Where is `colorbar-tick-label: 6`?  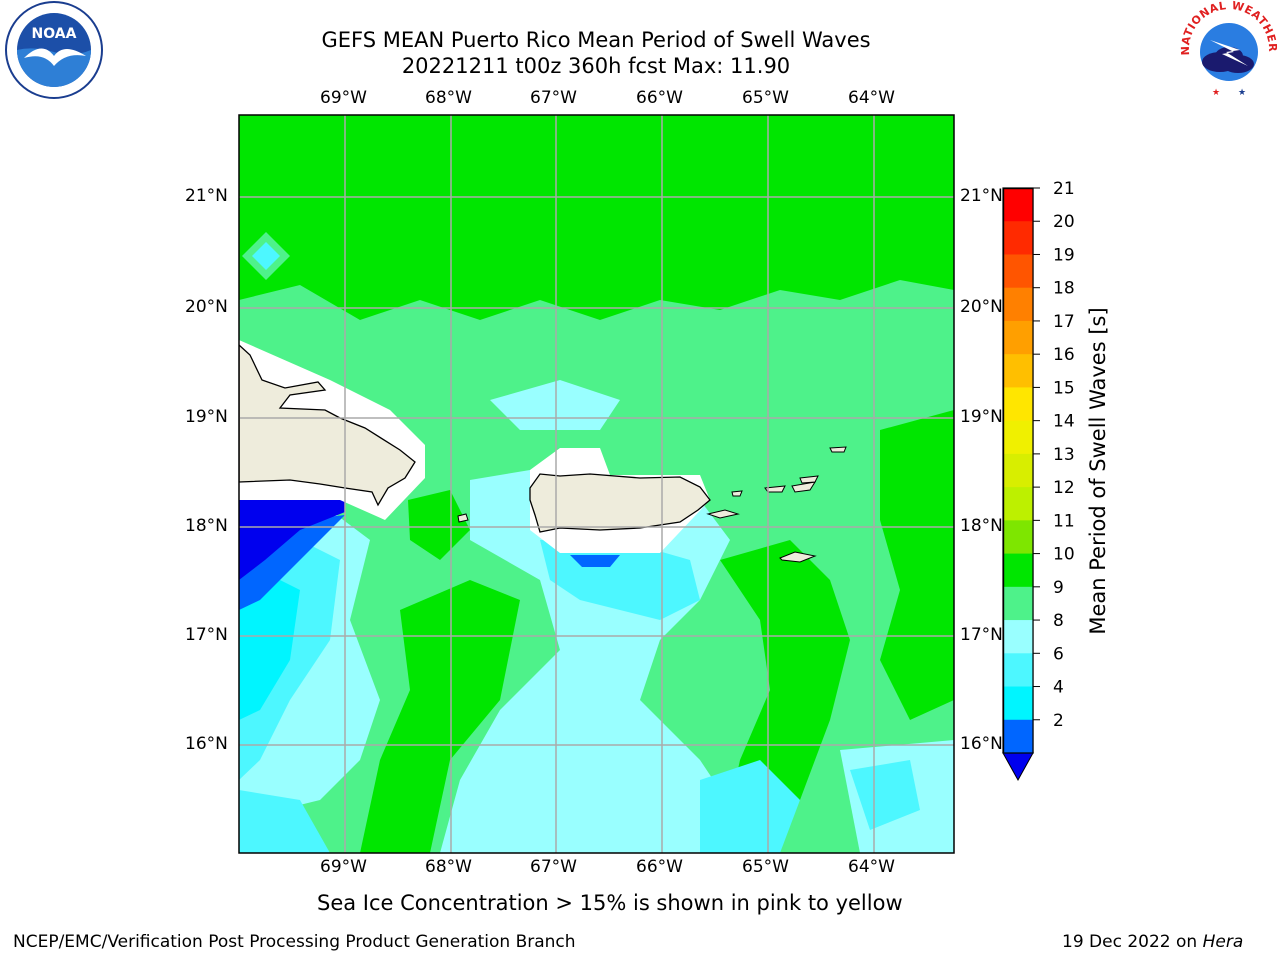
colorbar-tick-label: 6 is located at coordinates (1058, 654).